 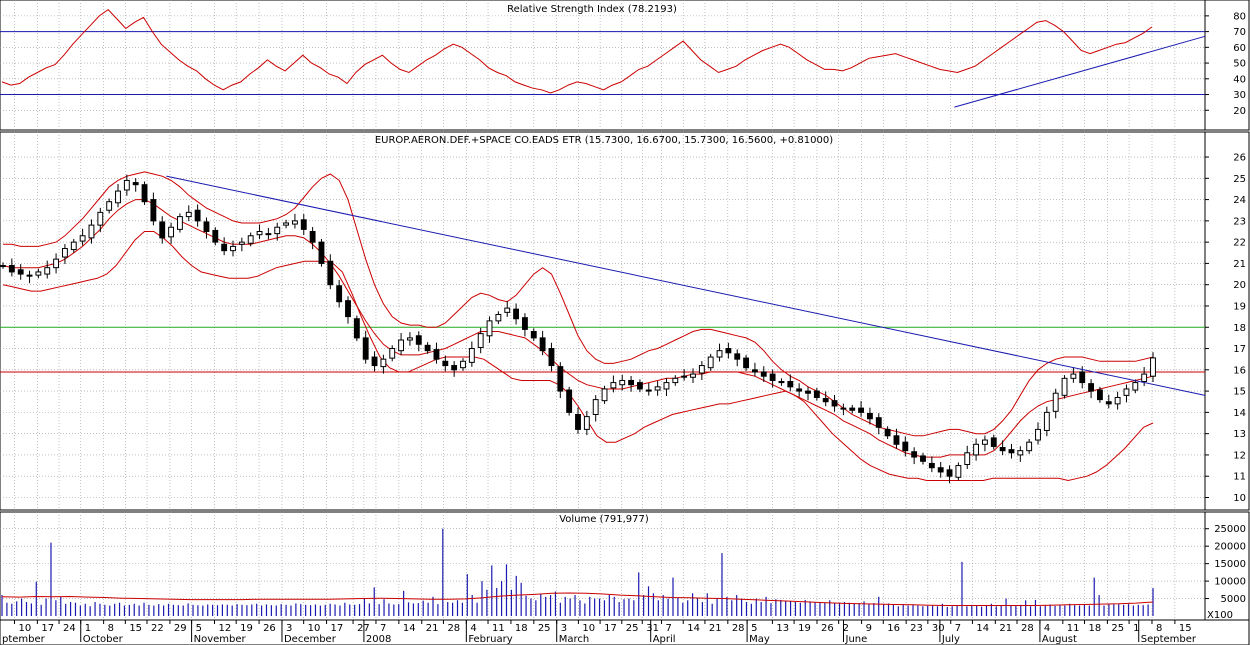 What do you see at coordinates (1239, 306) in the screenshot?
I see `y-tick-label: 19` at bounding box center [1239, 306].